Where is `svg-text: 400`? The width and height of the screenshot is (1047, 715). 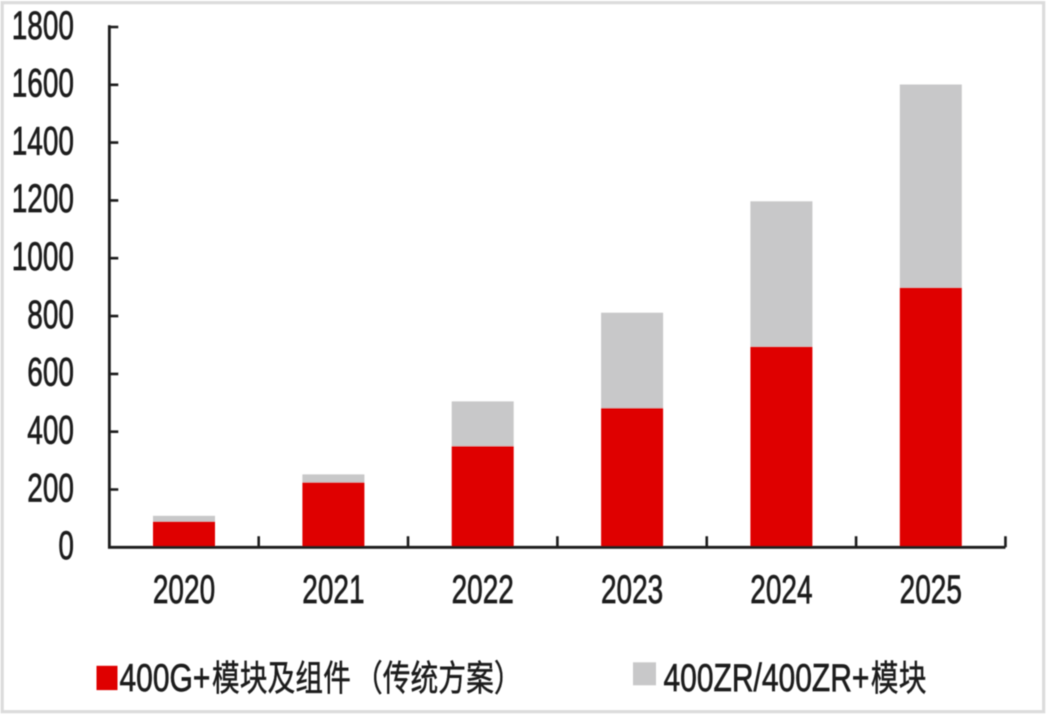
svg-text: 400 is located at coordinates (50, 431).